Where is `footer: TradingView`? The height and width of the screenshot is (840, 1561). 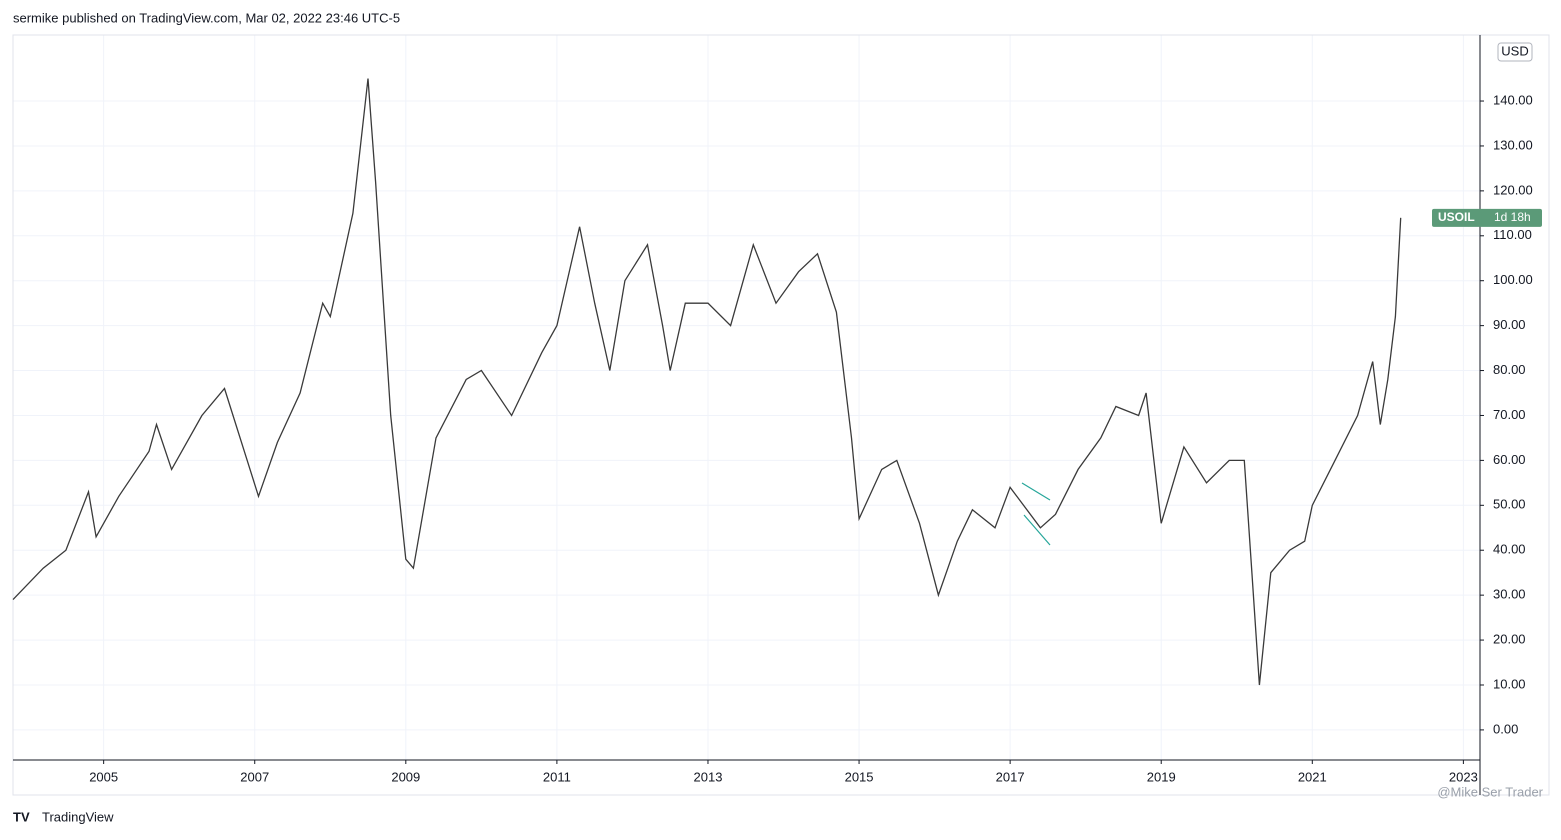
footer: TradingView is located at coordinates (78, 816).